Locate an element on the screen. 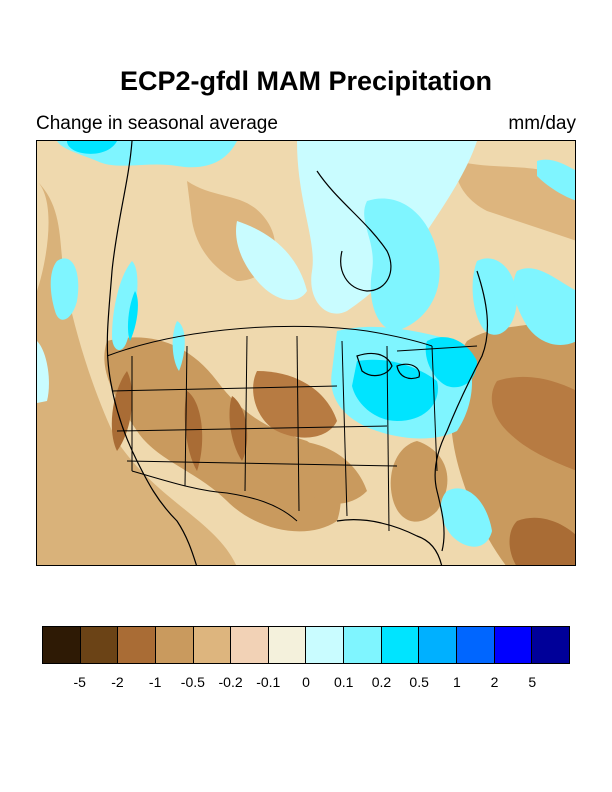 The image size is (612, 792). colorbar-tick-label: 0 is located at coordinates (306, 682).